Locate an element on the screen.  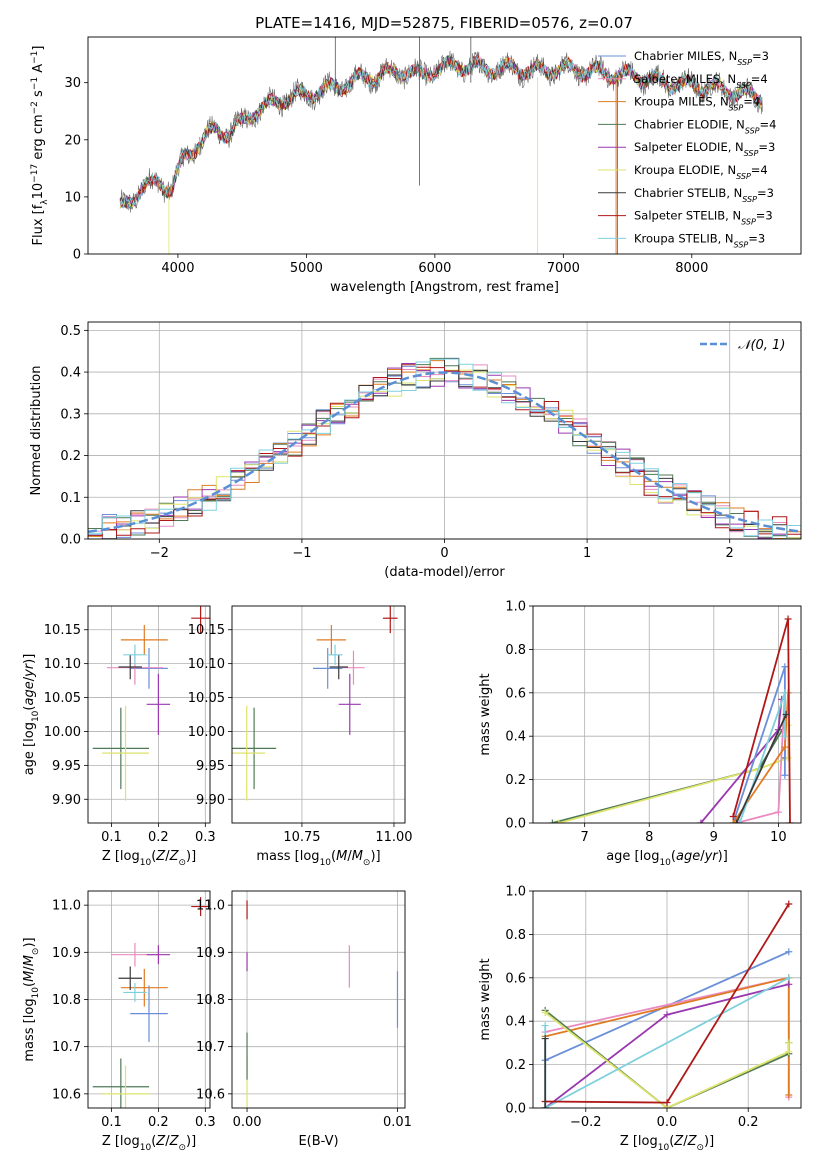
x-axis-label: Z [log10(Z/Z⊙)] is located at coordinates (149, 1143).